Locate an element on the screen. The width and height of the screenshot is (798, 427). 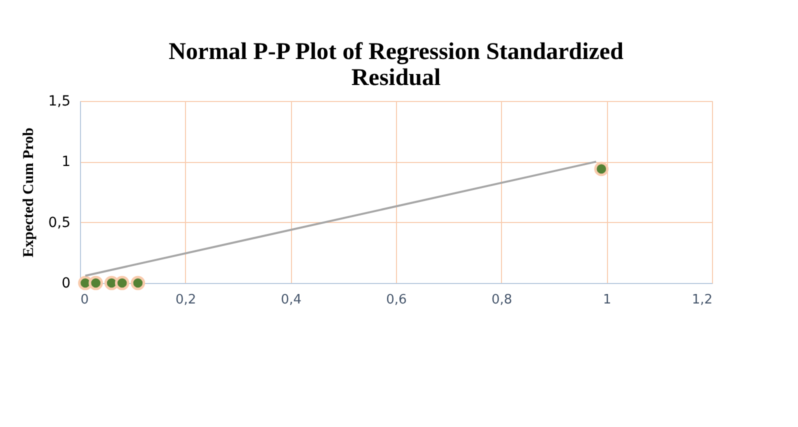
x-tick-label: 0,6 is located at coordinates (396, 300).